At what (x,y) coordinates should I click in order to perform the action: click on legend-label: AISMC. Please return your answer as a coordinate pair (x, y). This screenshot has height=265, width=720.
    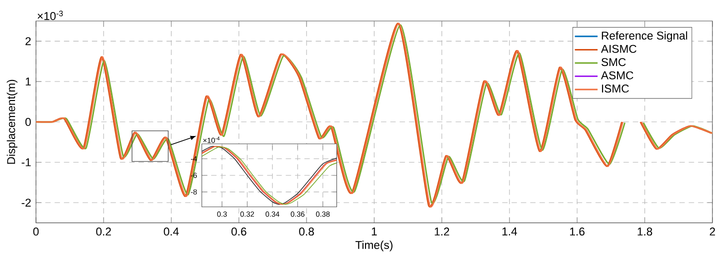
    Looking at the image, I should click on (618, 48).